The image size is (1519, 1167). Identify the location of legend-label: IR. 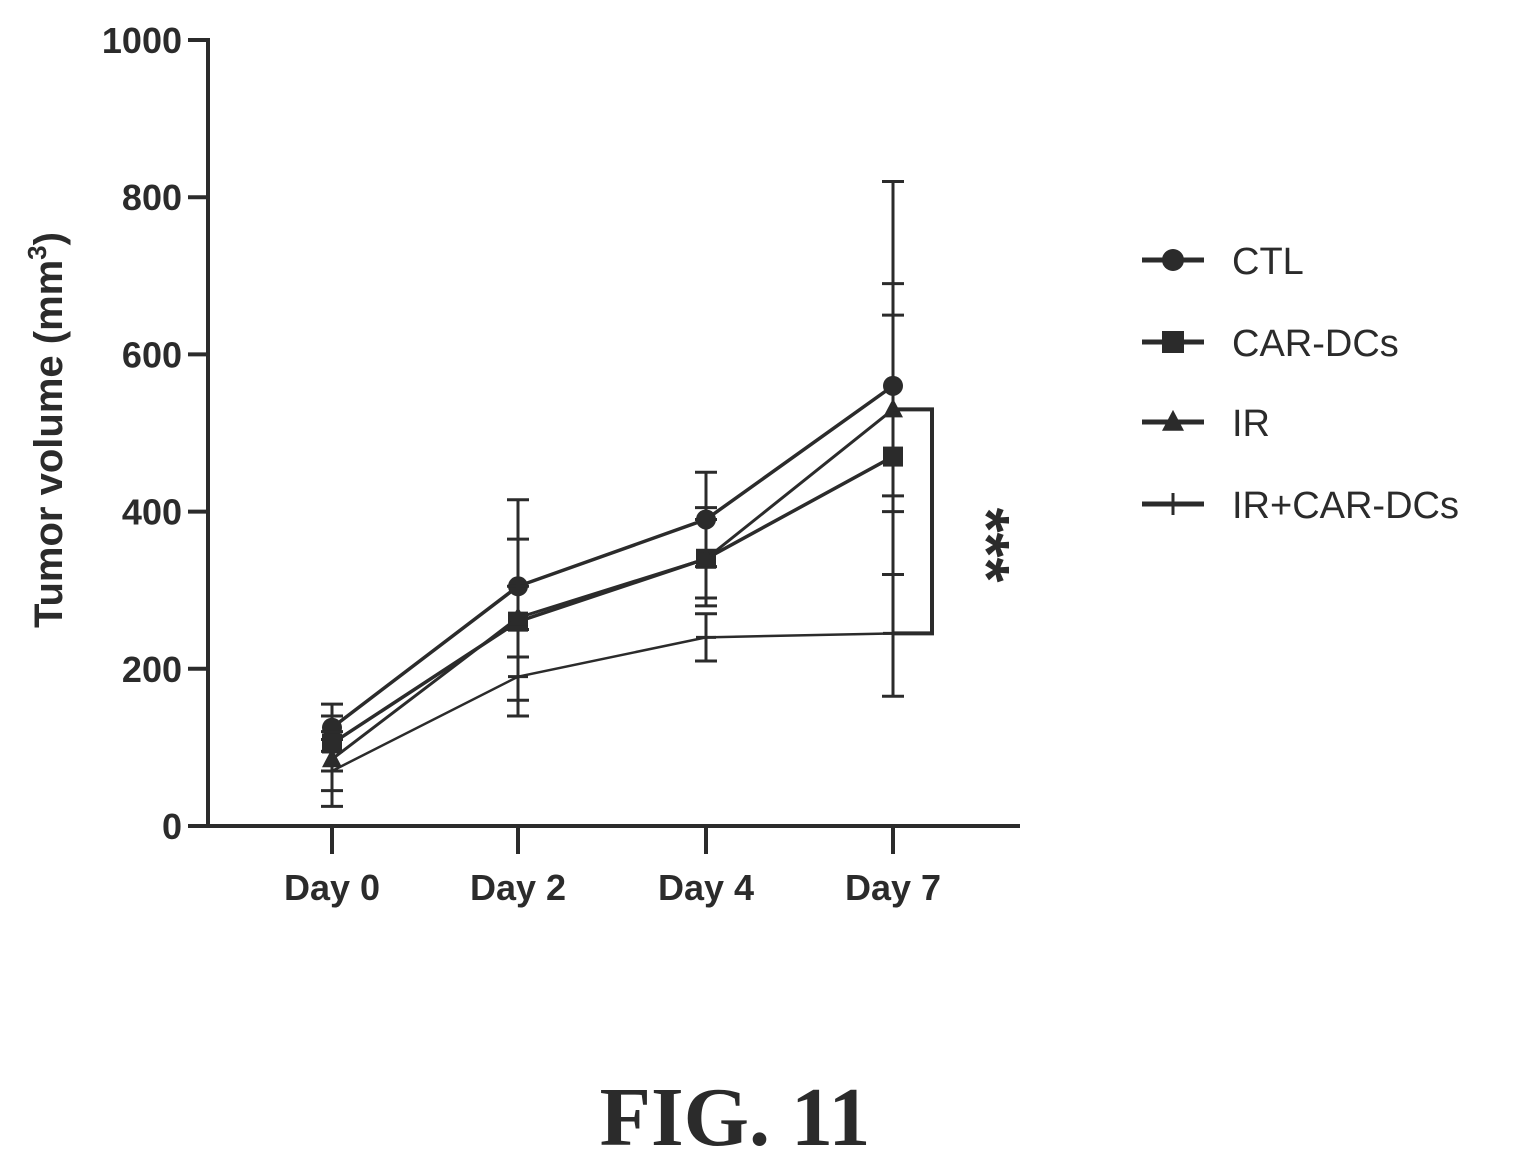
(1251, 424).